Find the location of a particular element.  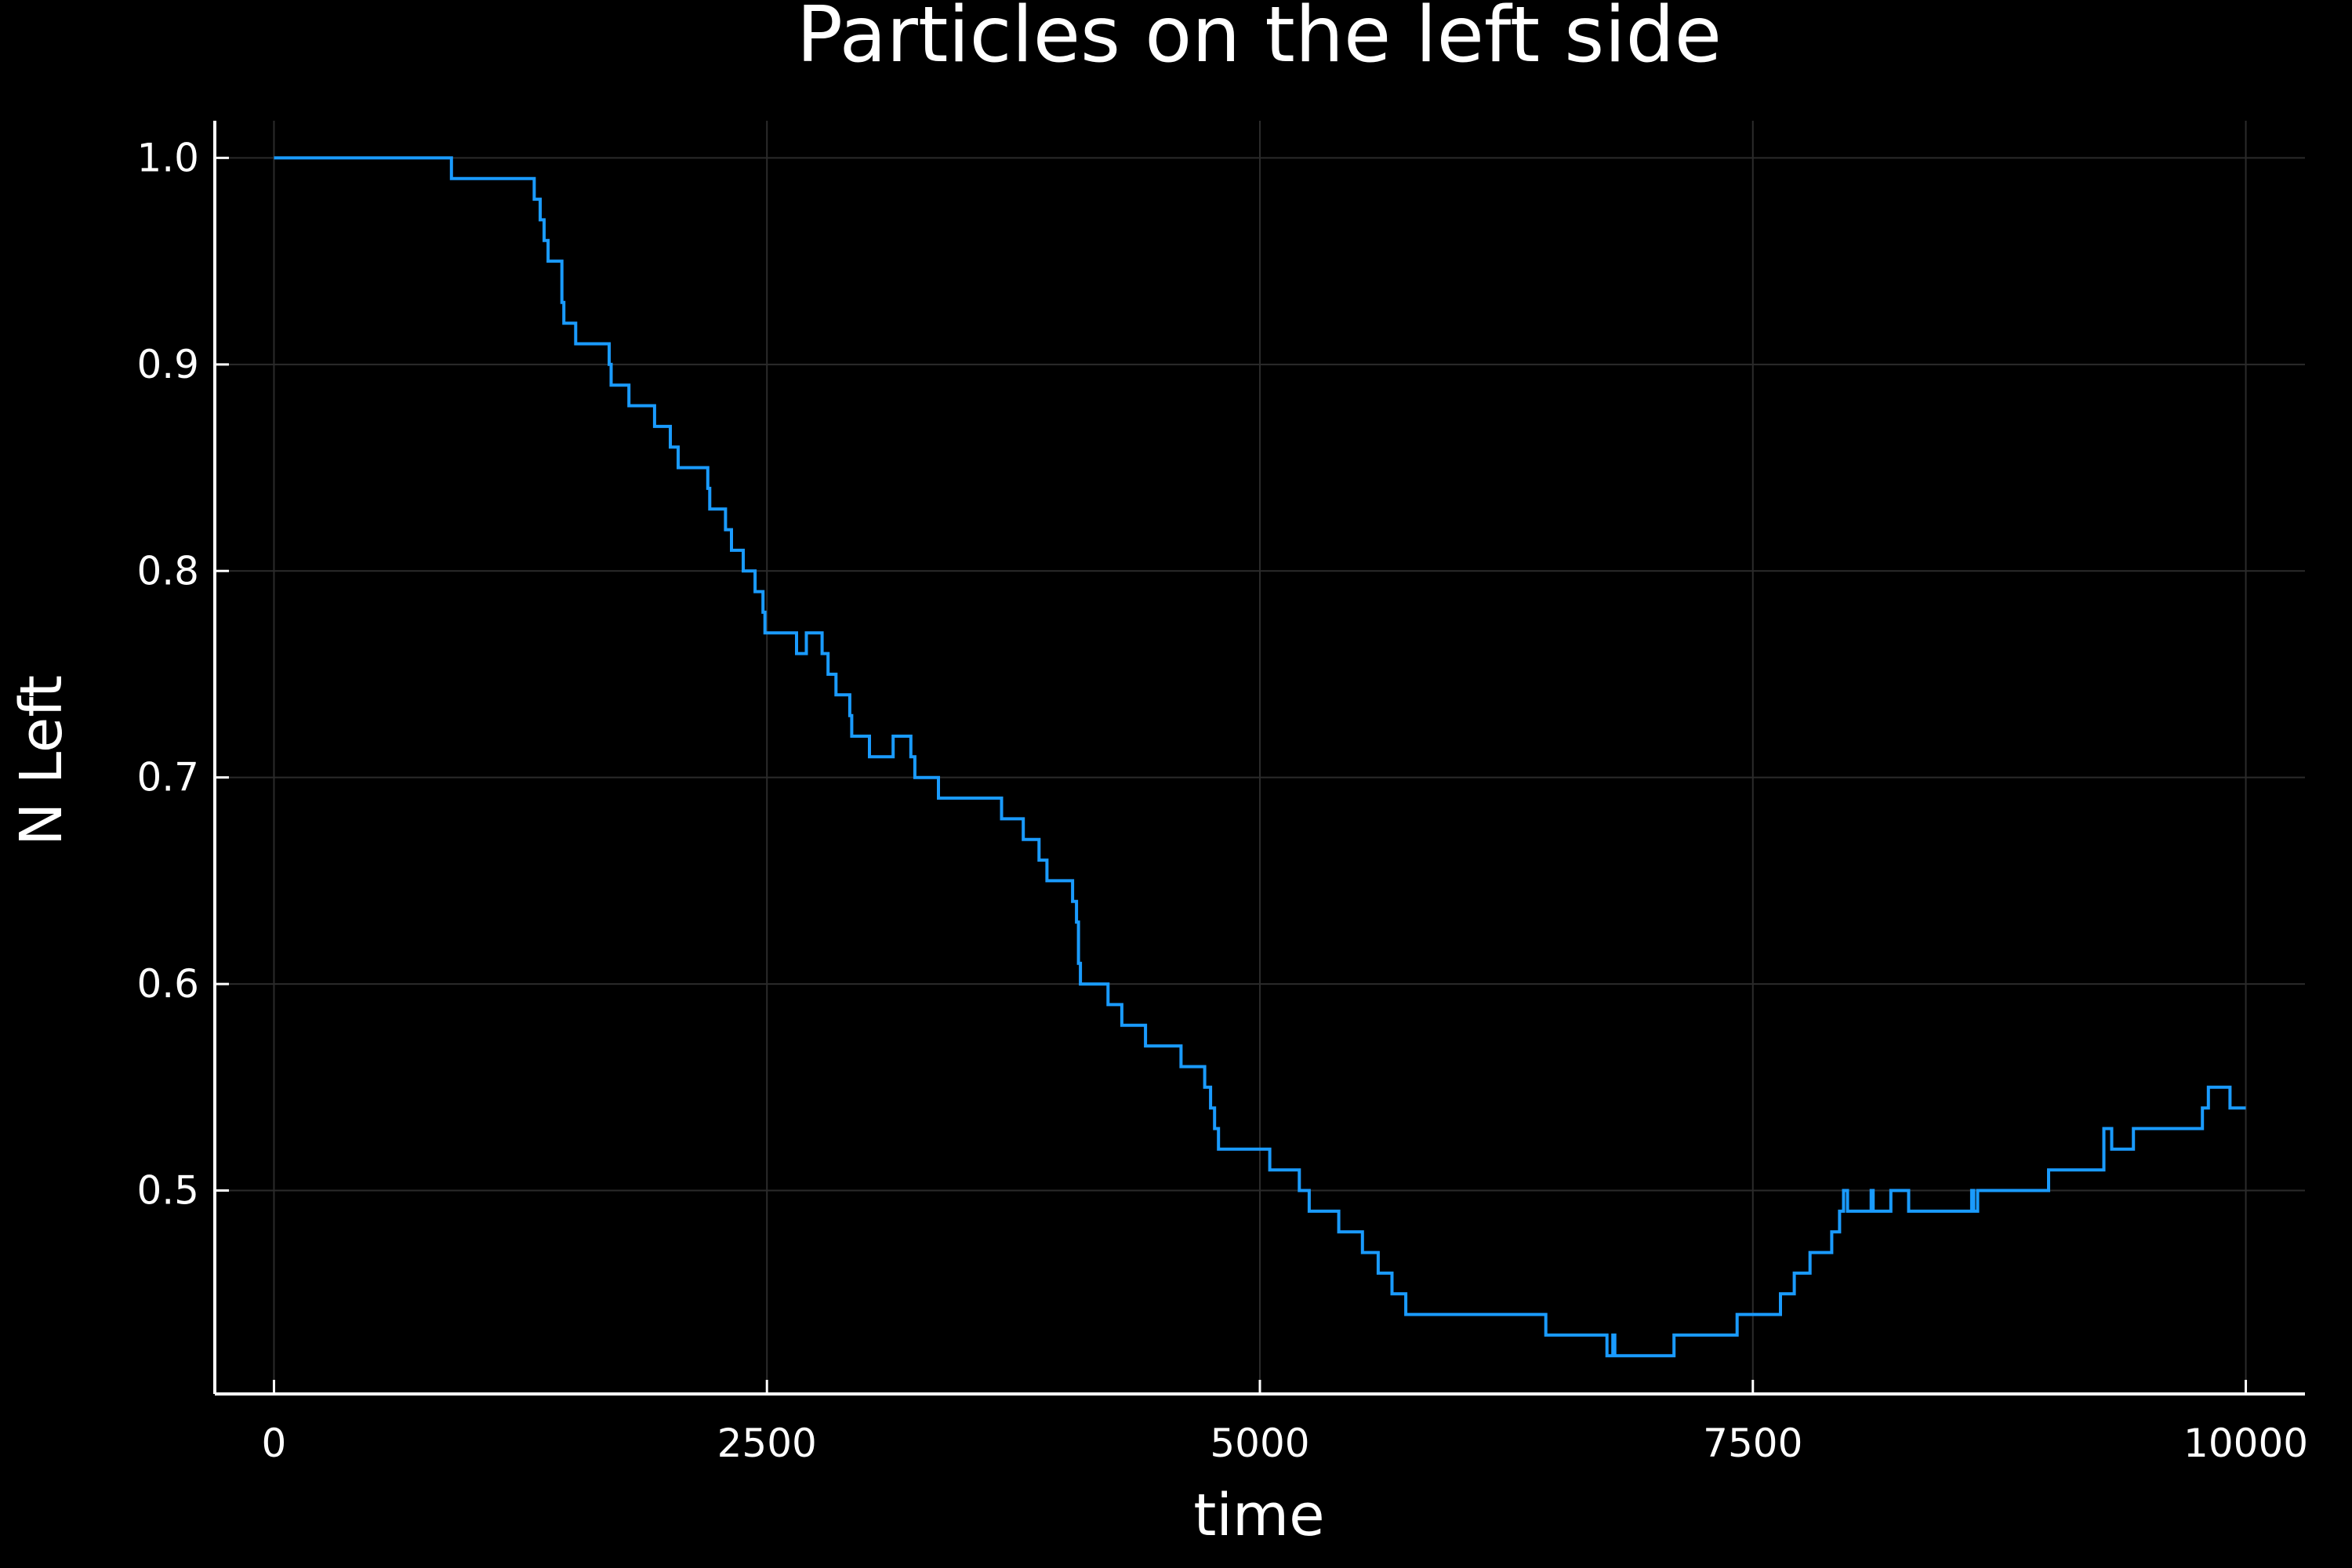

x-tick-label: 0 is located at coordinates (274, 1443).